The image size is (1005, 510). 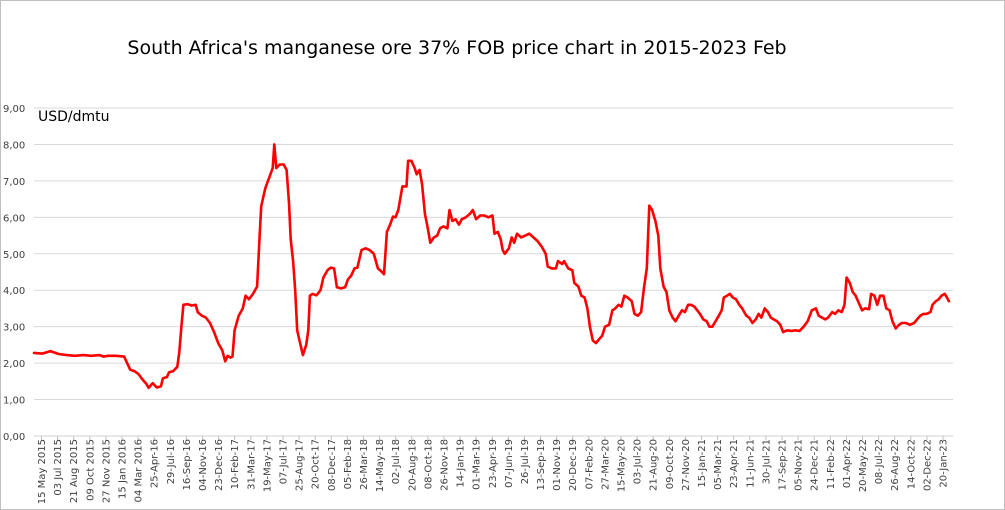 I want to click on x-tick-label: 15-Jan-21, so click(x=702, y=463).